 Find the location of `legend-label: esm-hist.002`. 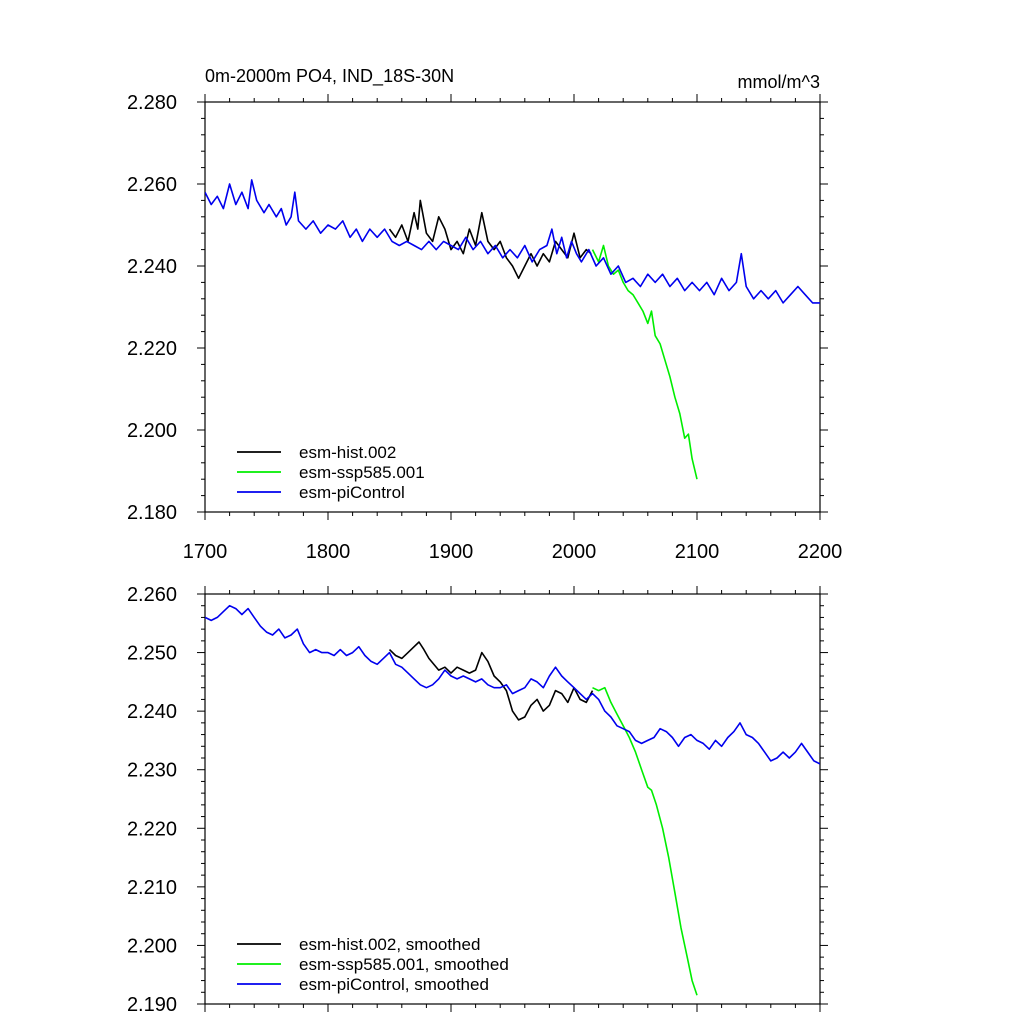

legend-label: esm-hist.002 is located at coordinates (347, 452).